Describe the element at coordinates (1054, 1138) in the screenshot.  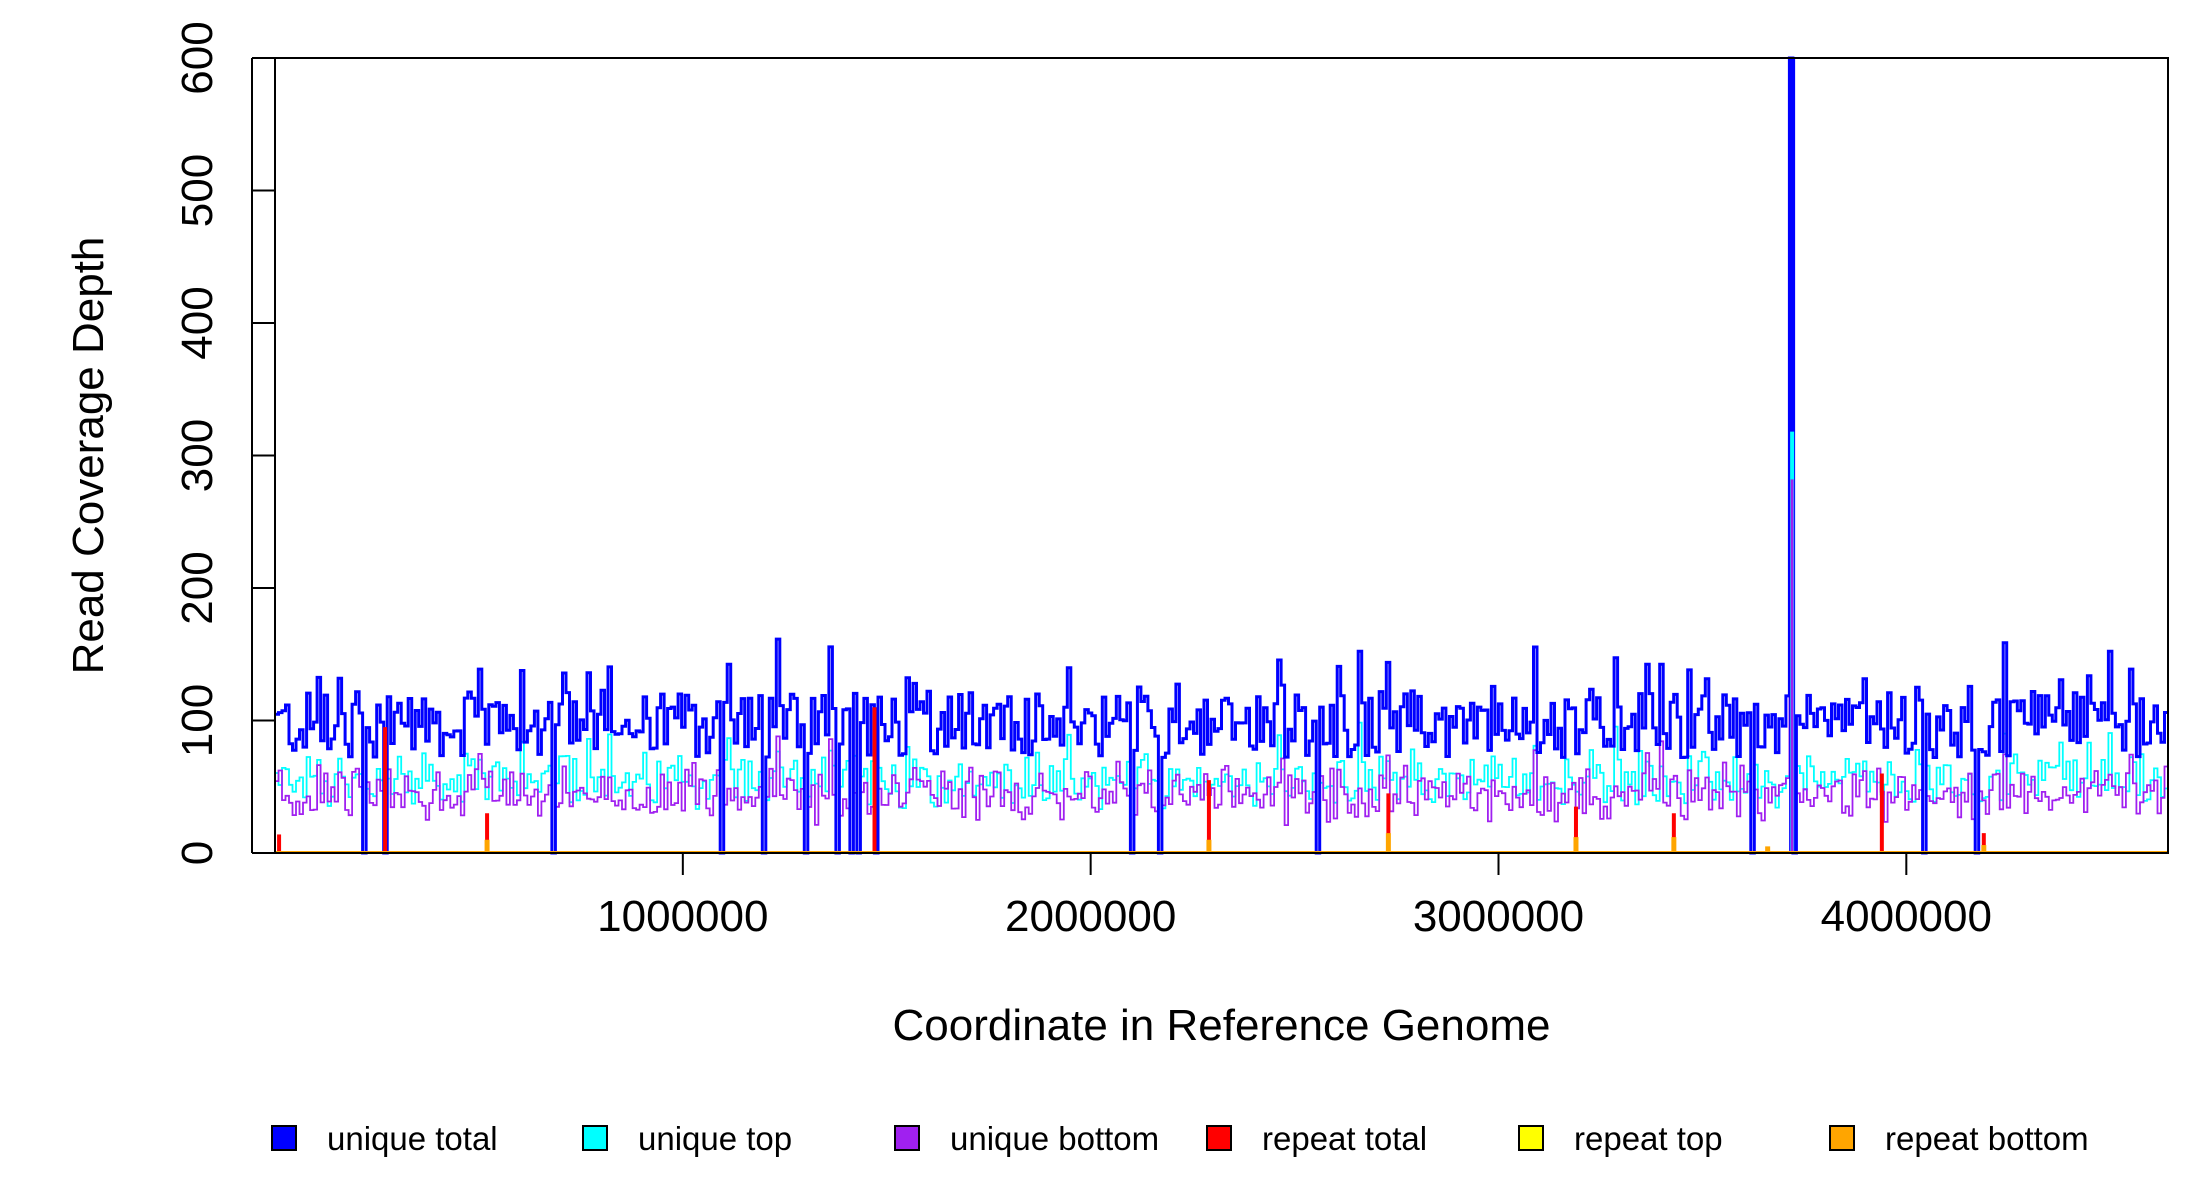
I see `legend-label: unique bottom` at that location.